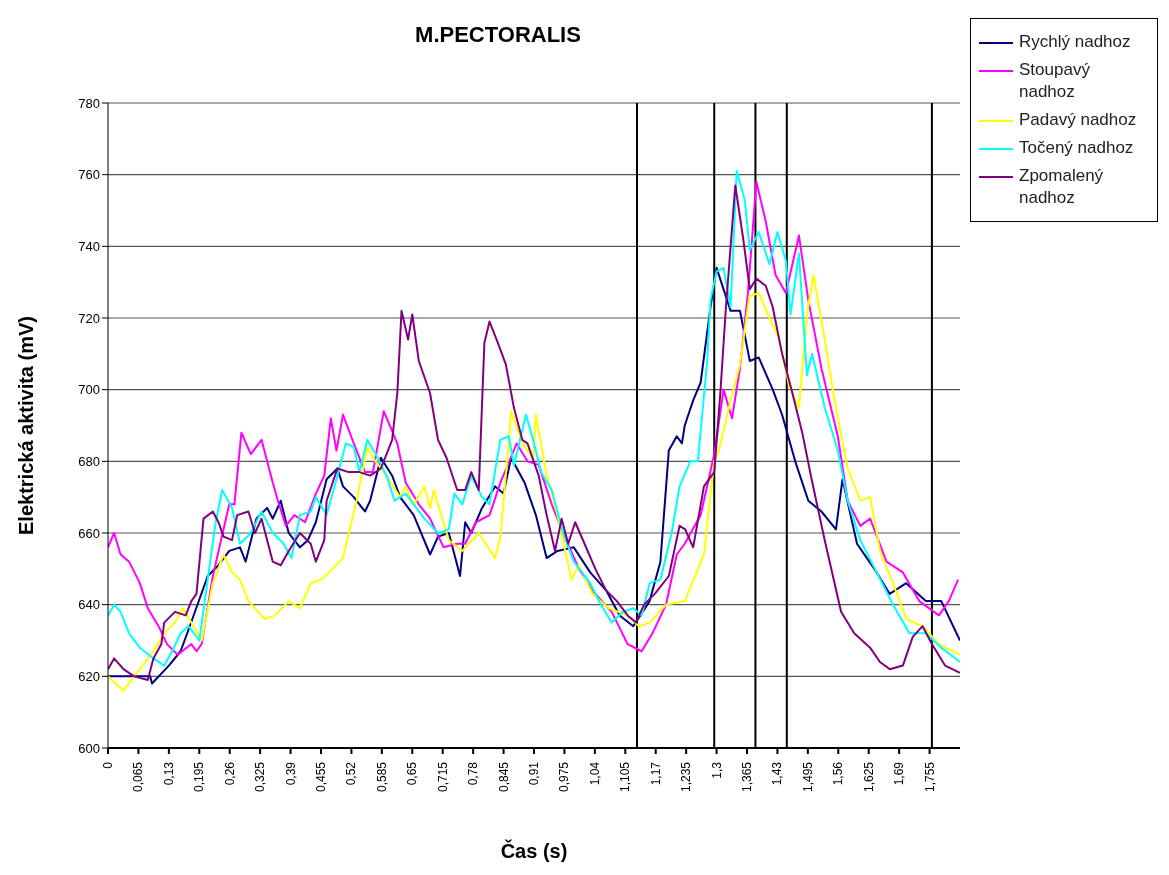  I want to click on x-tick-label: 0, so click(108, 765).